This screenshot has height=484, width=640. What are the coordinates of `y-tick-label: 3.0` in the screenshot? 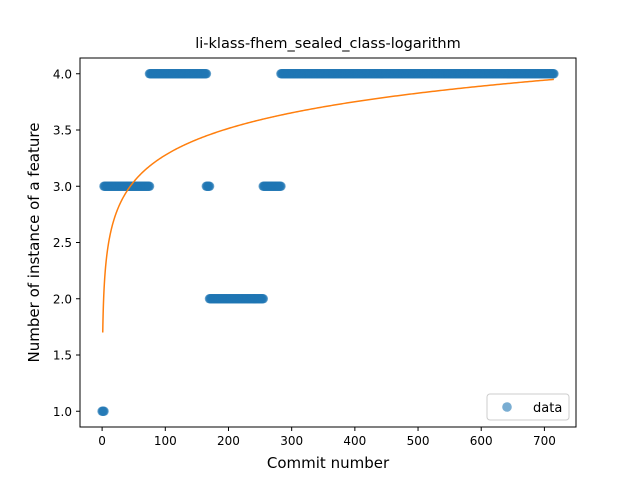 It's located at (62, 187).